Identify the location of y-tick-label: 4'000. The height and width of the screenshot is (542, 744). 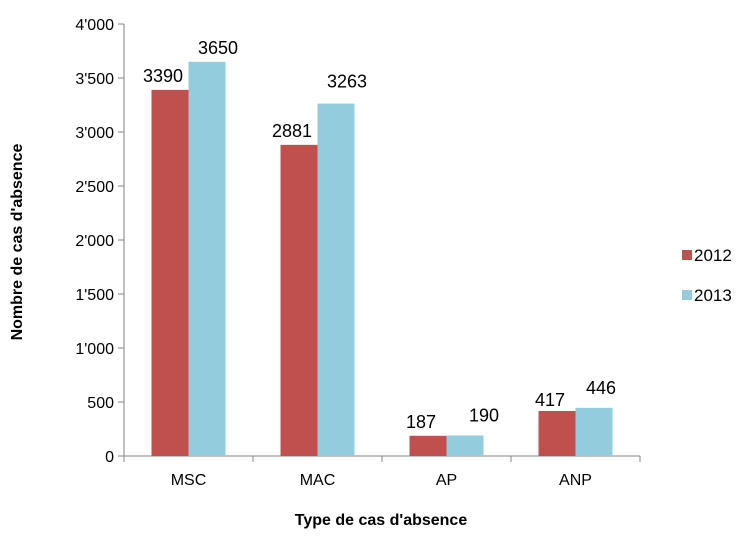
(94, 25).